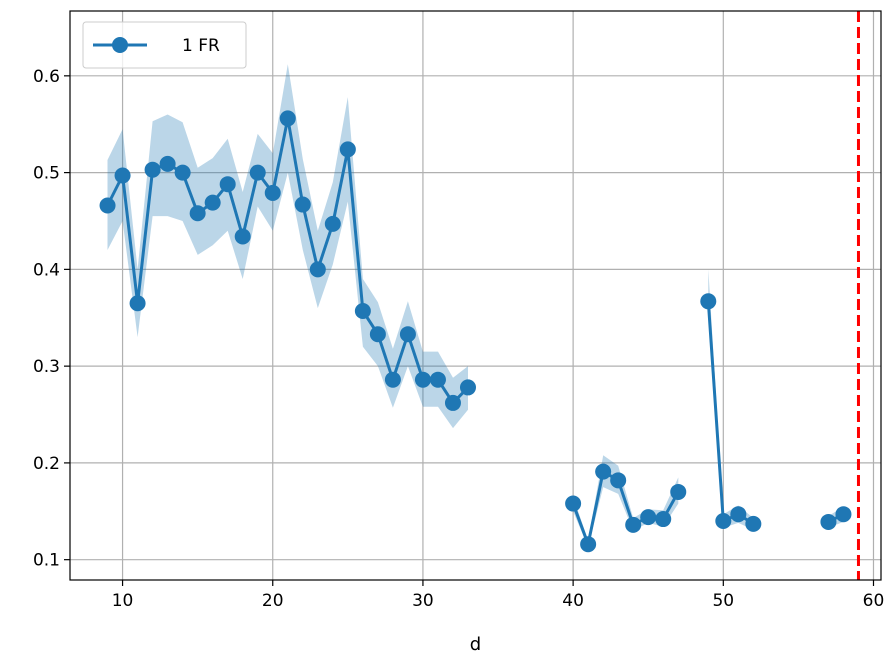 This screenshot has width=892, height=658. Describe the element at coordinates (723, 601) in the screenshot. I see `x-tick-label: 50` at that location.